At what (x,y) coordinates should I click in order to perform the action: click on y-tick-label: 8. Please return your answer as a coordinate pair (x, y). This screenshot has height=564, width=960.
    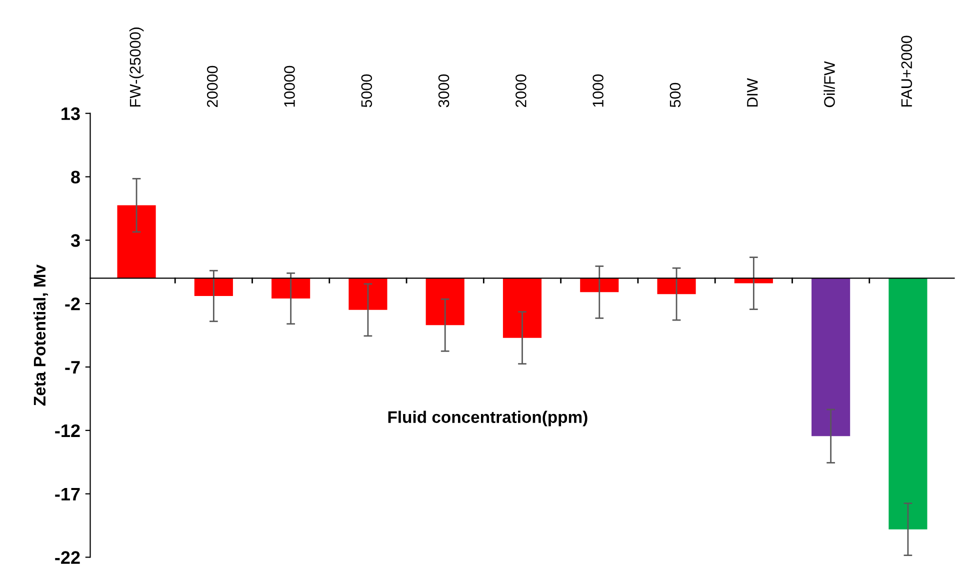
    Looking at the image, I should click on (75, 177).